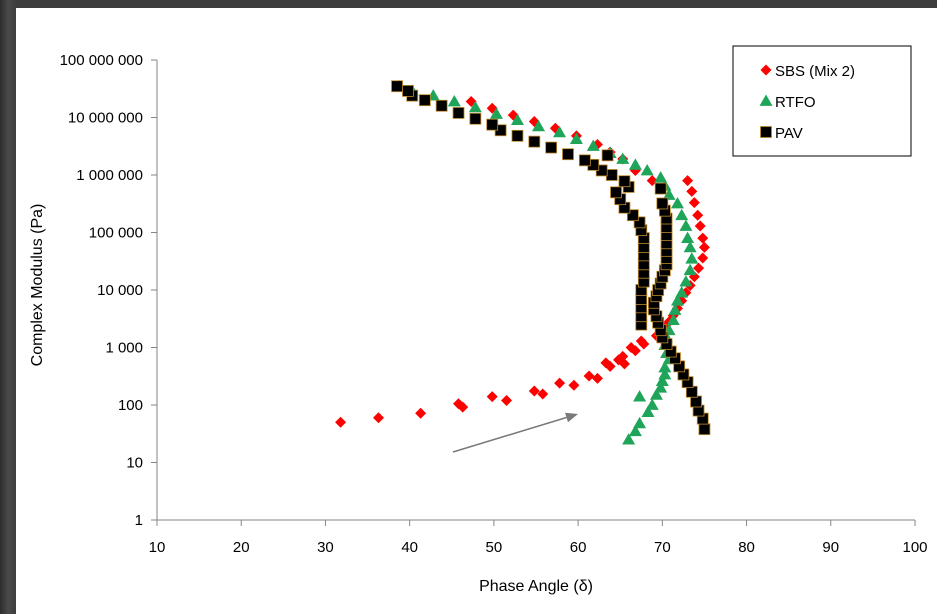 Image resolution: width=937 pixels, height=614 pixels. I want to click on legend-item: PAV, so click(781, 133).